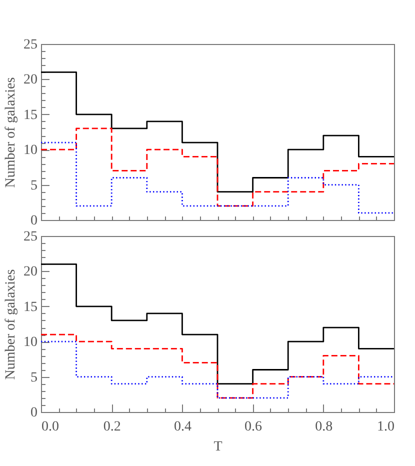 This screenshot has height=466, width=415. Describe the element at coordinates (253, 427) in the screenshot. I see `x-tick-label: 0.6` at that location.